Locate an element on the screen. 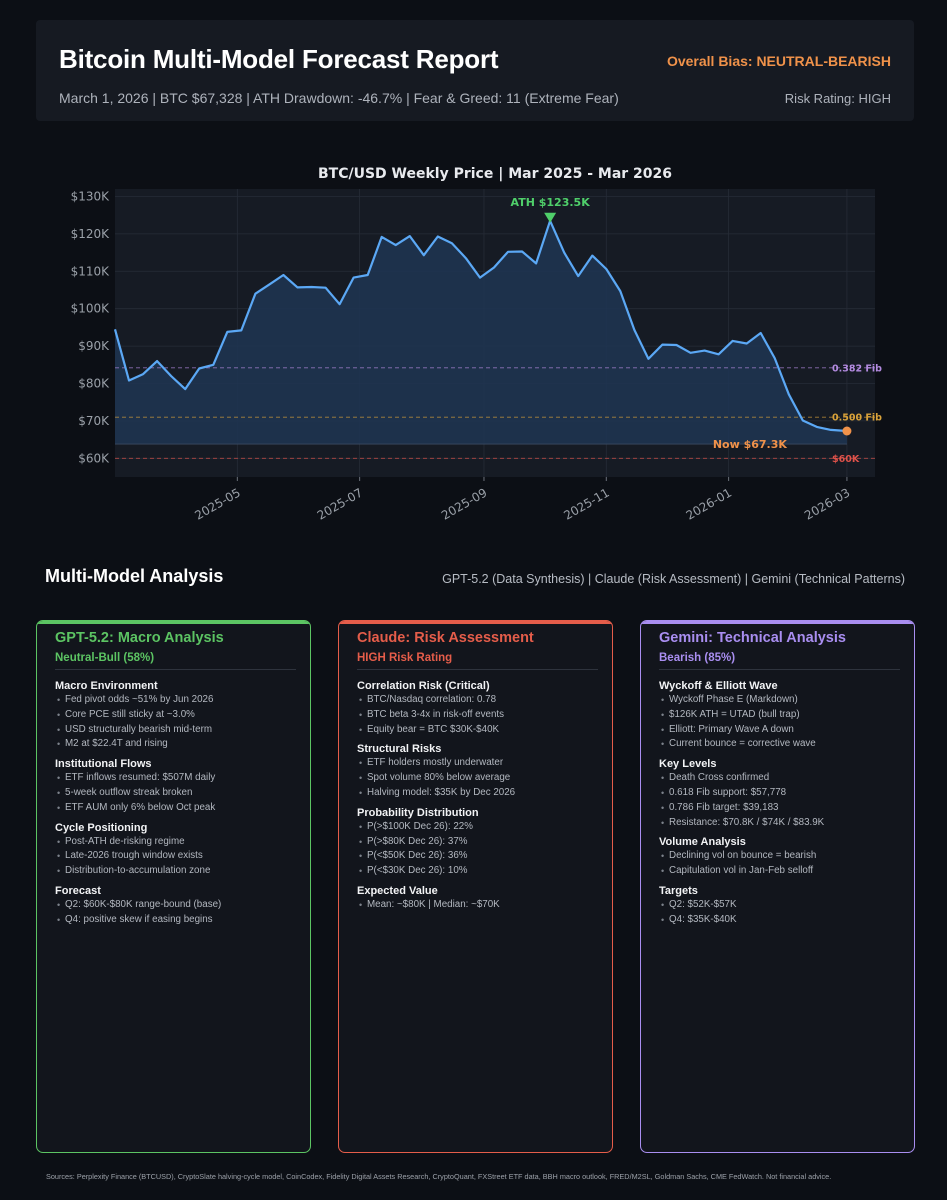 Image resolution: width=947 pixels, height=1200 pixels. ath-label: ATH $123.5K is located at coordinates (551, 202).